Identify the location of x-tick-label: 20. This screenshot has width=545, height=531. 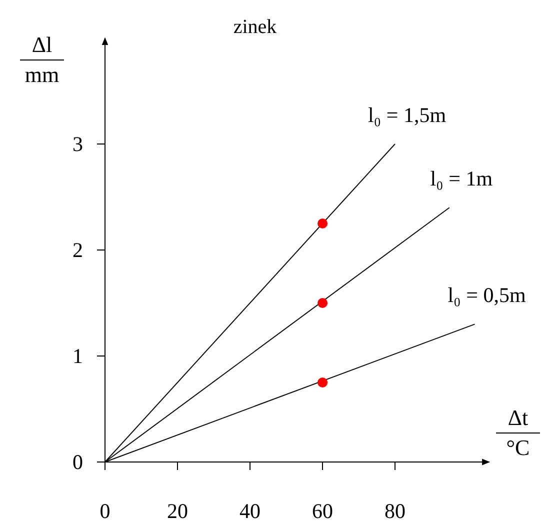
(177, 511).